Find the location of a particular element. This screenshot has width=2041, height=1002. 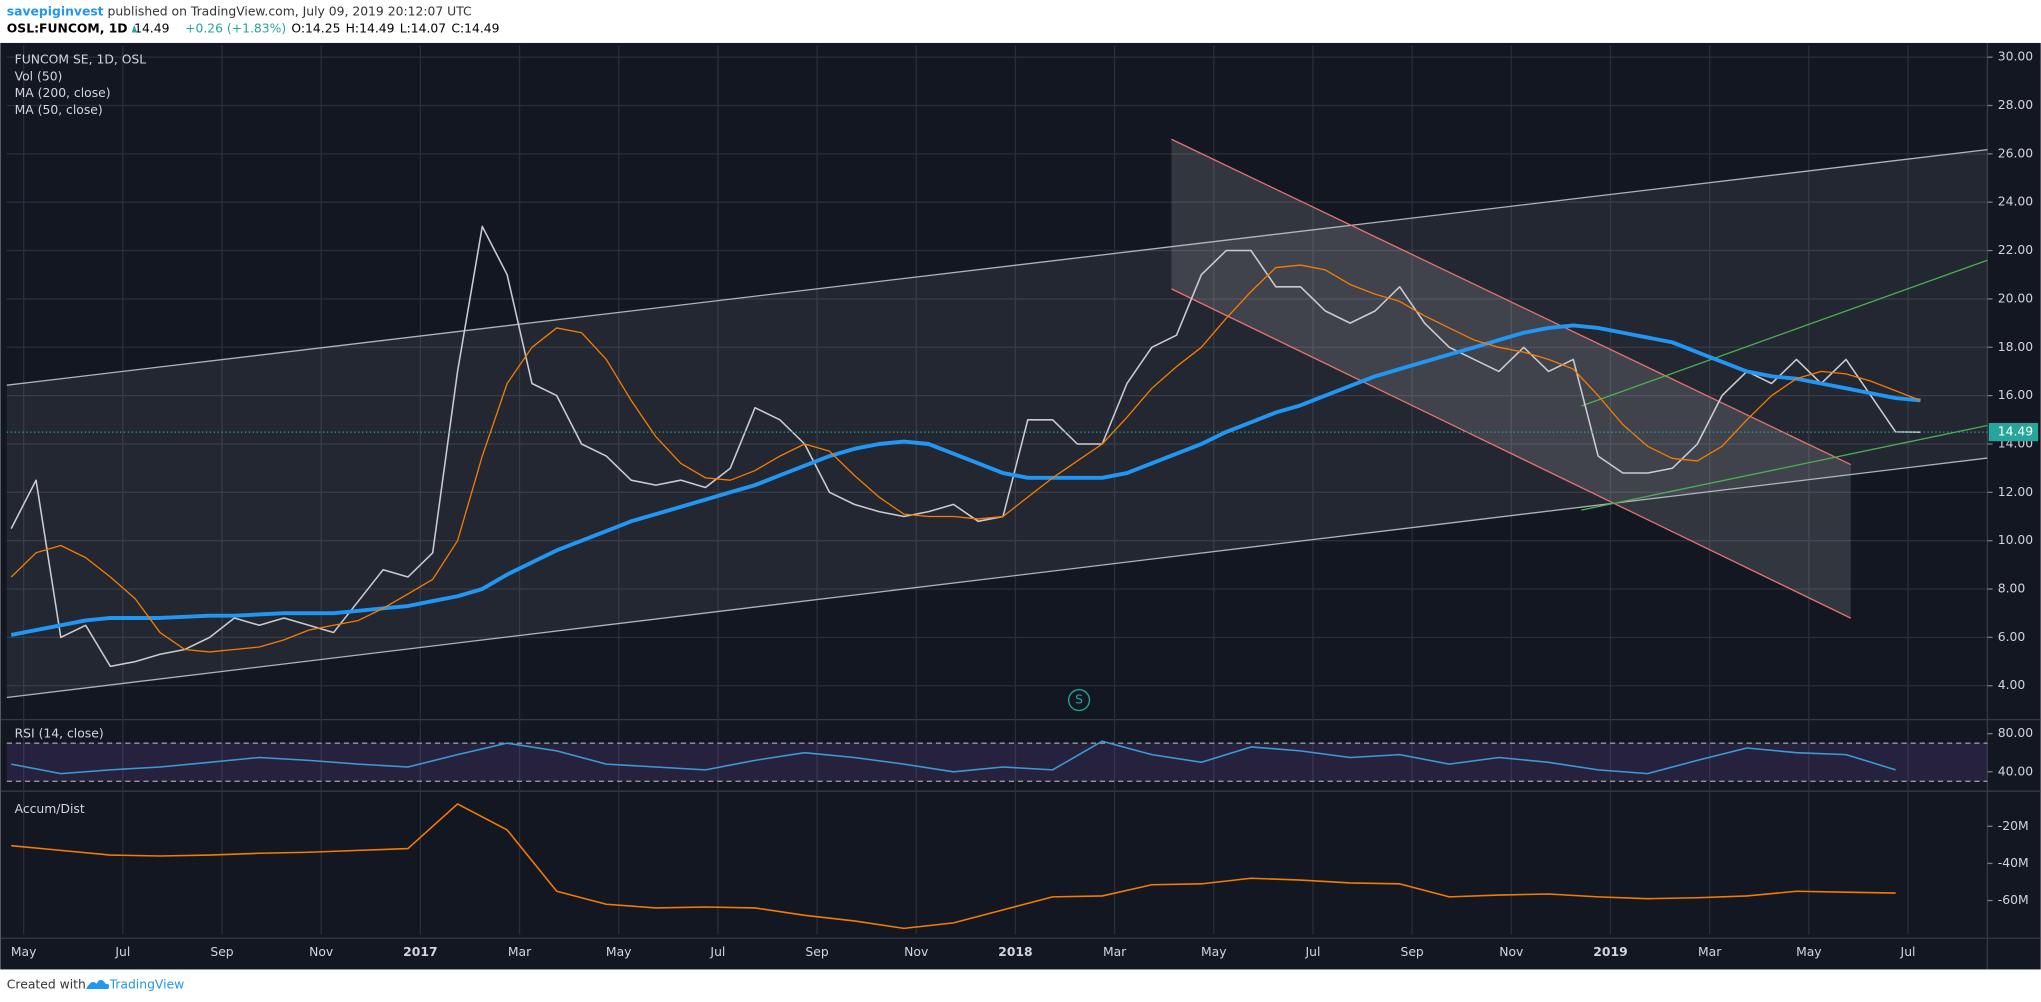

y-tick-label: 8.00 is located at coordinates (2012, 589).